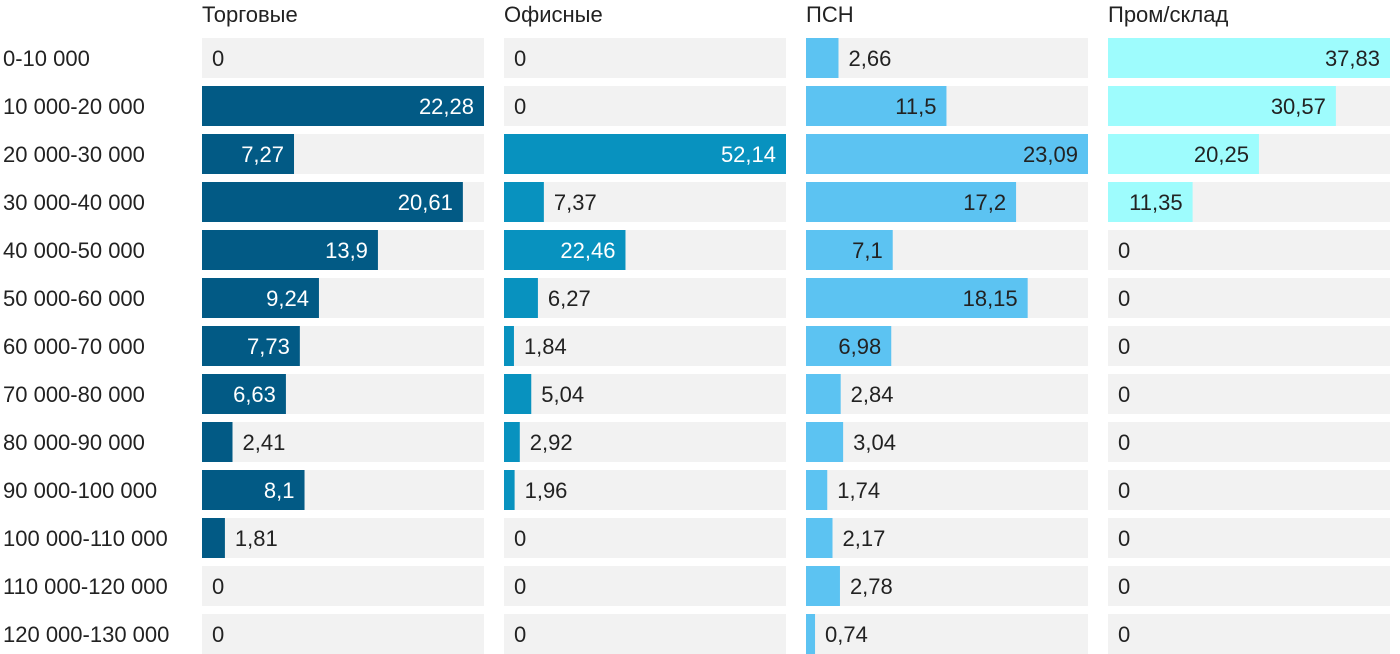  Describe the element at coordinates (1168, 14) in the screenshot. I see `panel-title: Пром/склад` at that location.